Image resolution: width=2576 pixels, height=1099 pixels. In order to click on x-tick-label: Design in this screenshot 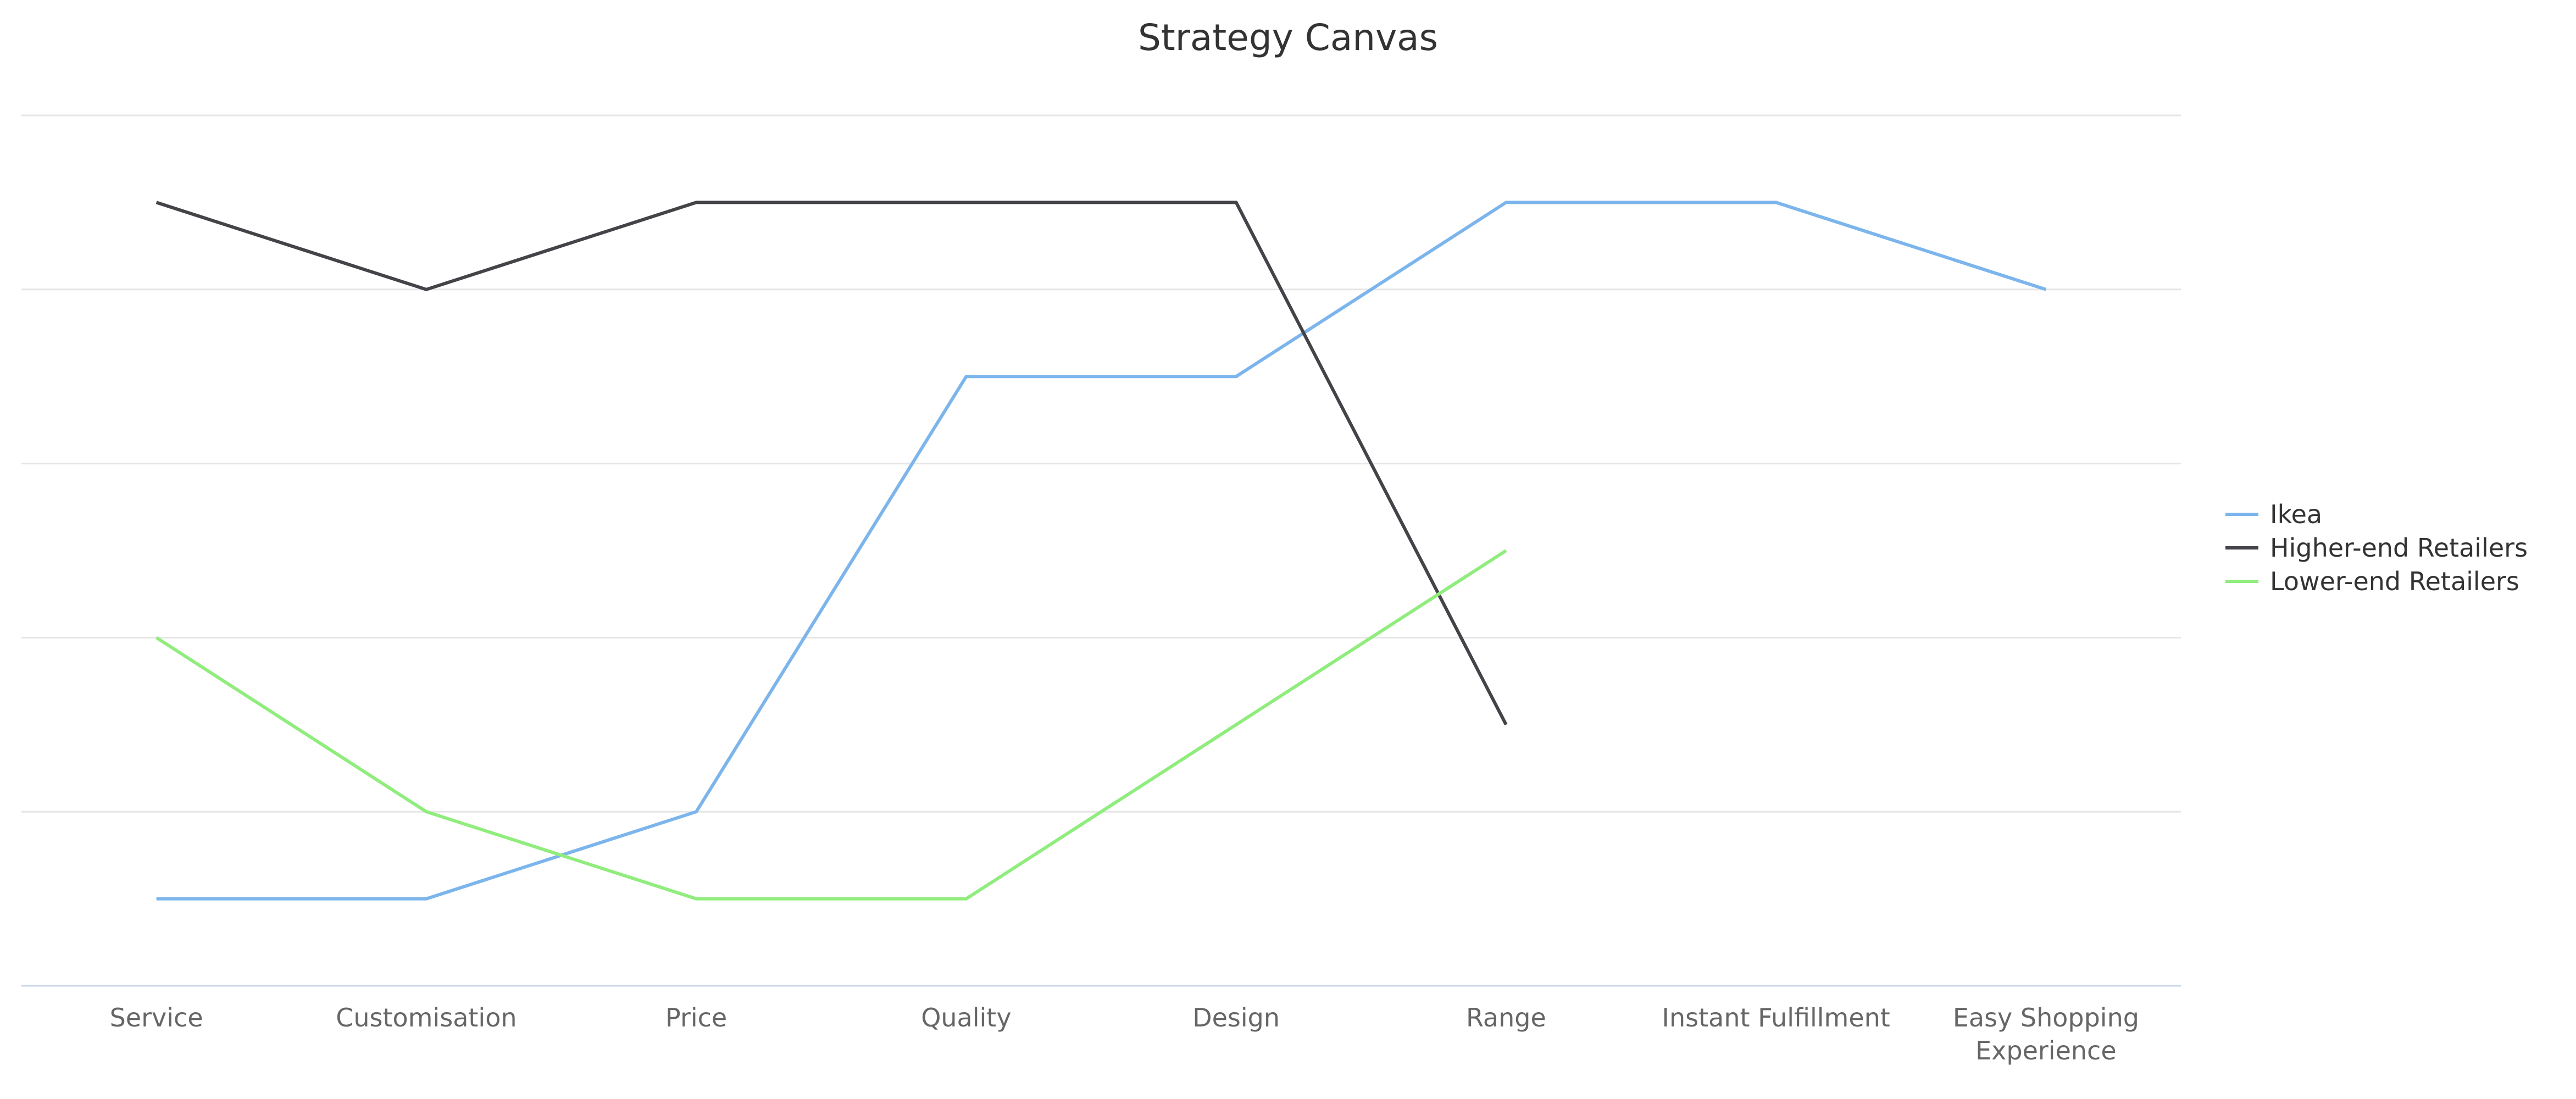, I will do `click(1236, 1018)`.